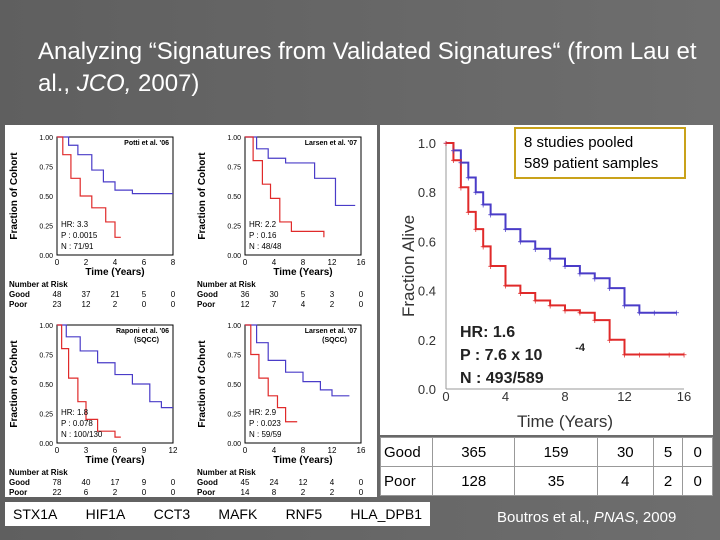  I want to click on mini-xtick: 2, so click(86, 262).